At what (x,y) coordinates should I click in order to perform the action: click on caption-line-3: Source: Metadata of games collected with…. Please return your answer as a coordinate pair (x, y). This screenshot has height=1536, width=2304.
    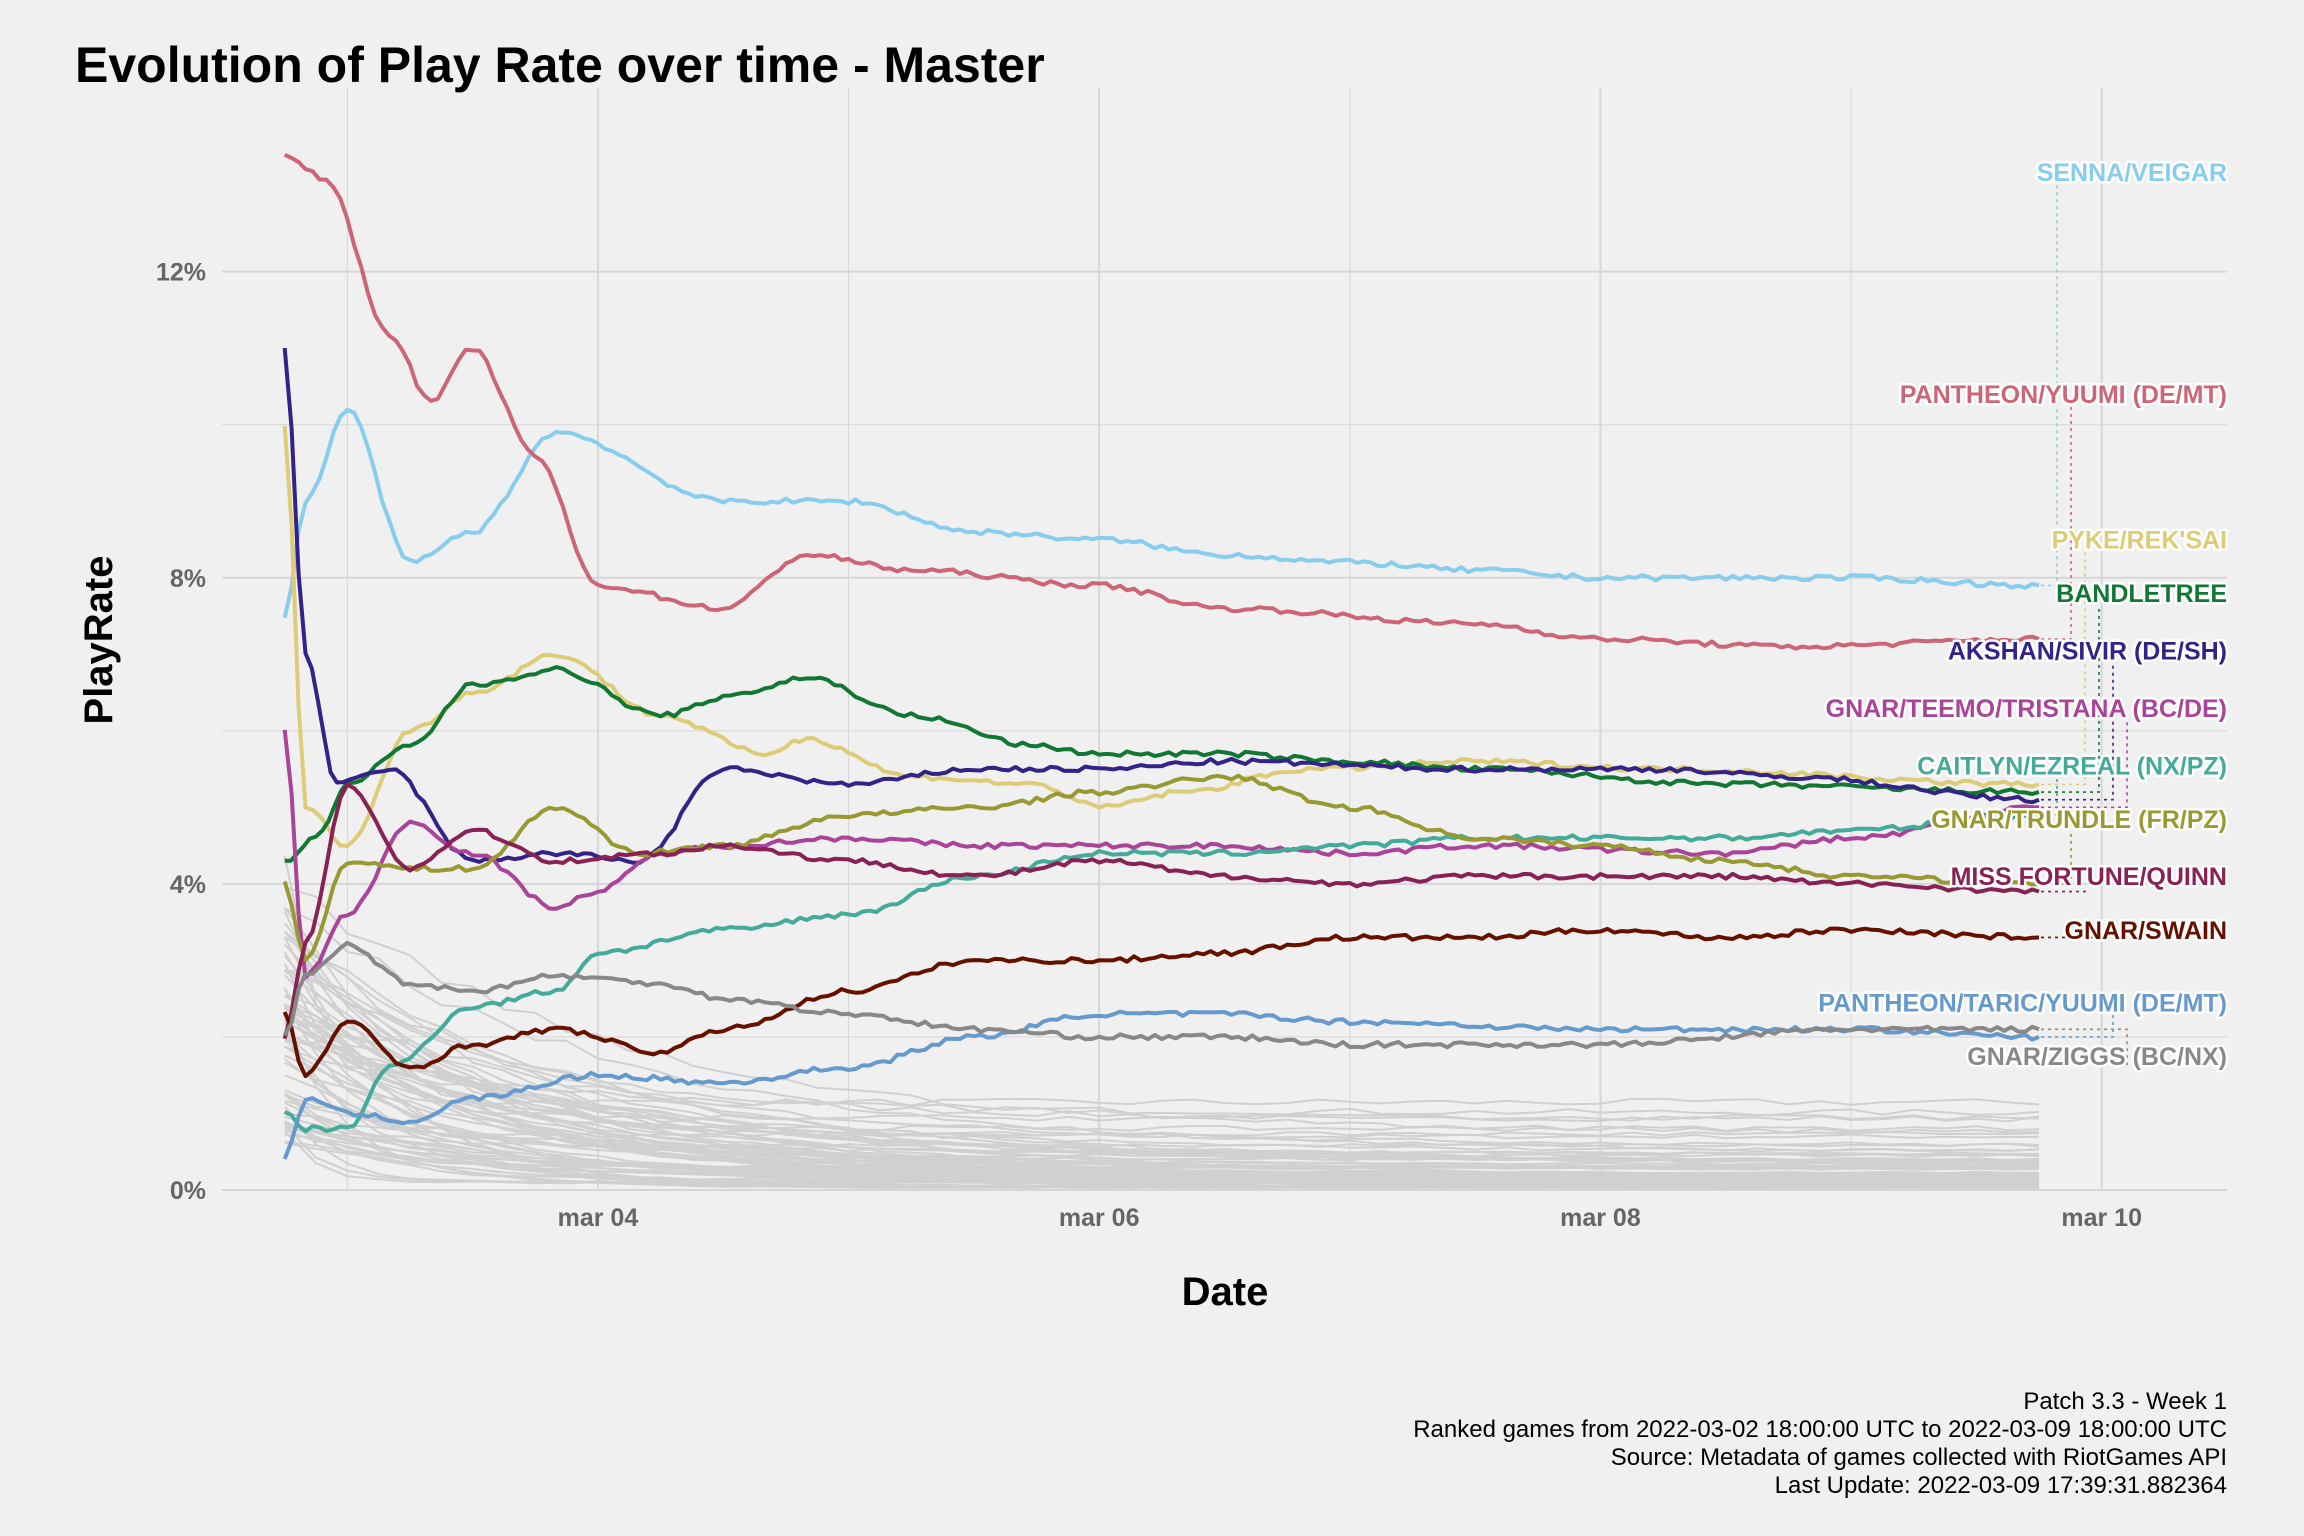
    Looking at the image, I should click on (1919, 1457).